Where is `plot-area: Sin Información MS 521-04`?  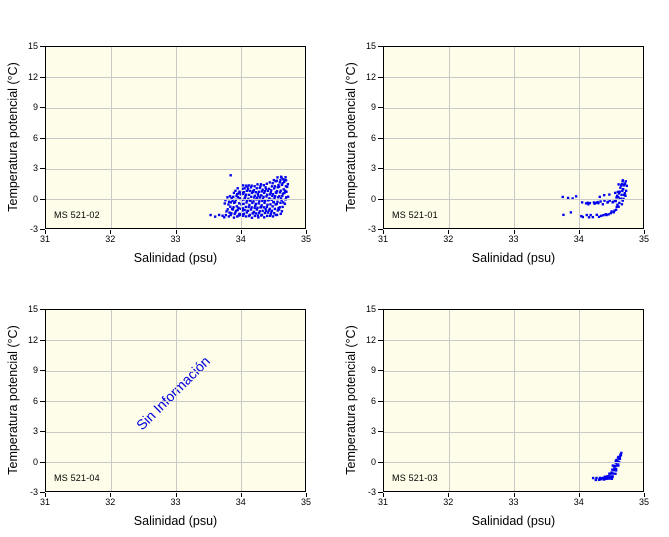
plot-area: Sin Información MS 521-04 is located at coordinates (175, 400).